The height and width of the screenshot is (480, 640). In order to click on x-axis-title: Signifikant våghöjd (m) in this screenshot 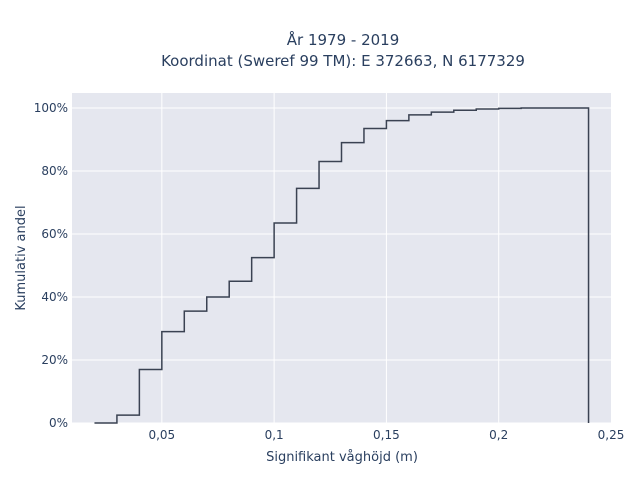, I will do `click(342, 457)`.